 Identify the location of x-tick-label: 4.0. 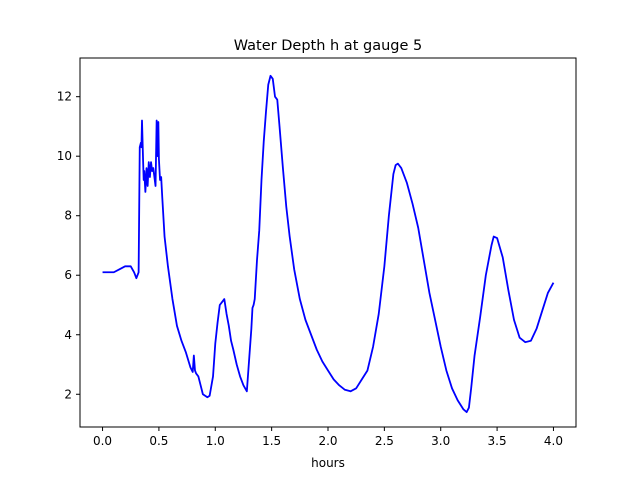
(553, 441).